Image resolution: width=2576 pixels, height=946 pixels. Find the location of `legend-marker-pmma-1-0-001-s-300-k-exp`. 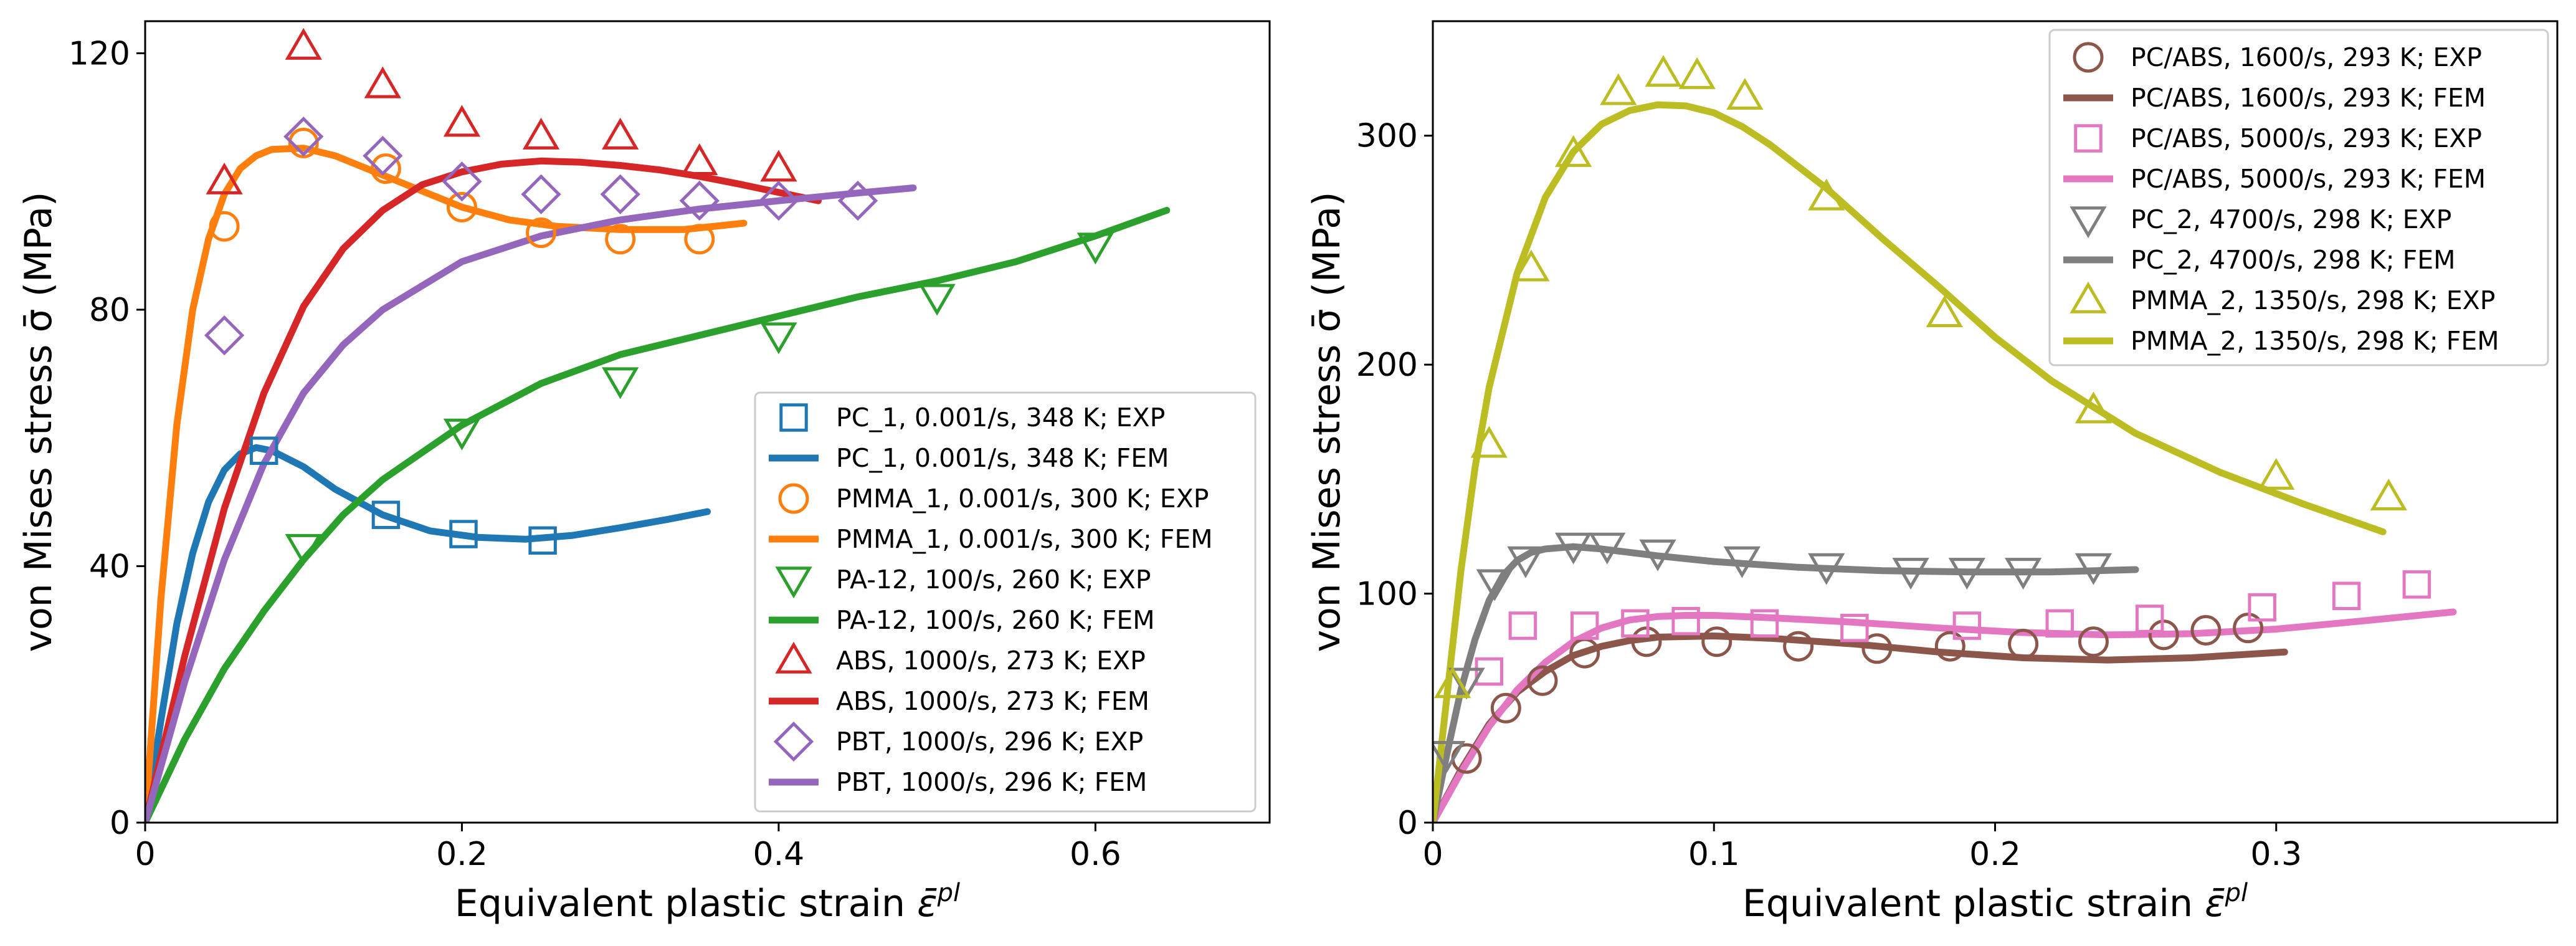

legend-marker-pmma-1-0-001-s-300-k-exp is located at coordinates (794, 498).